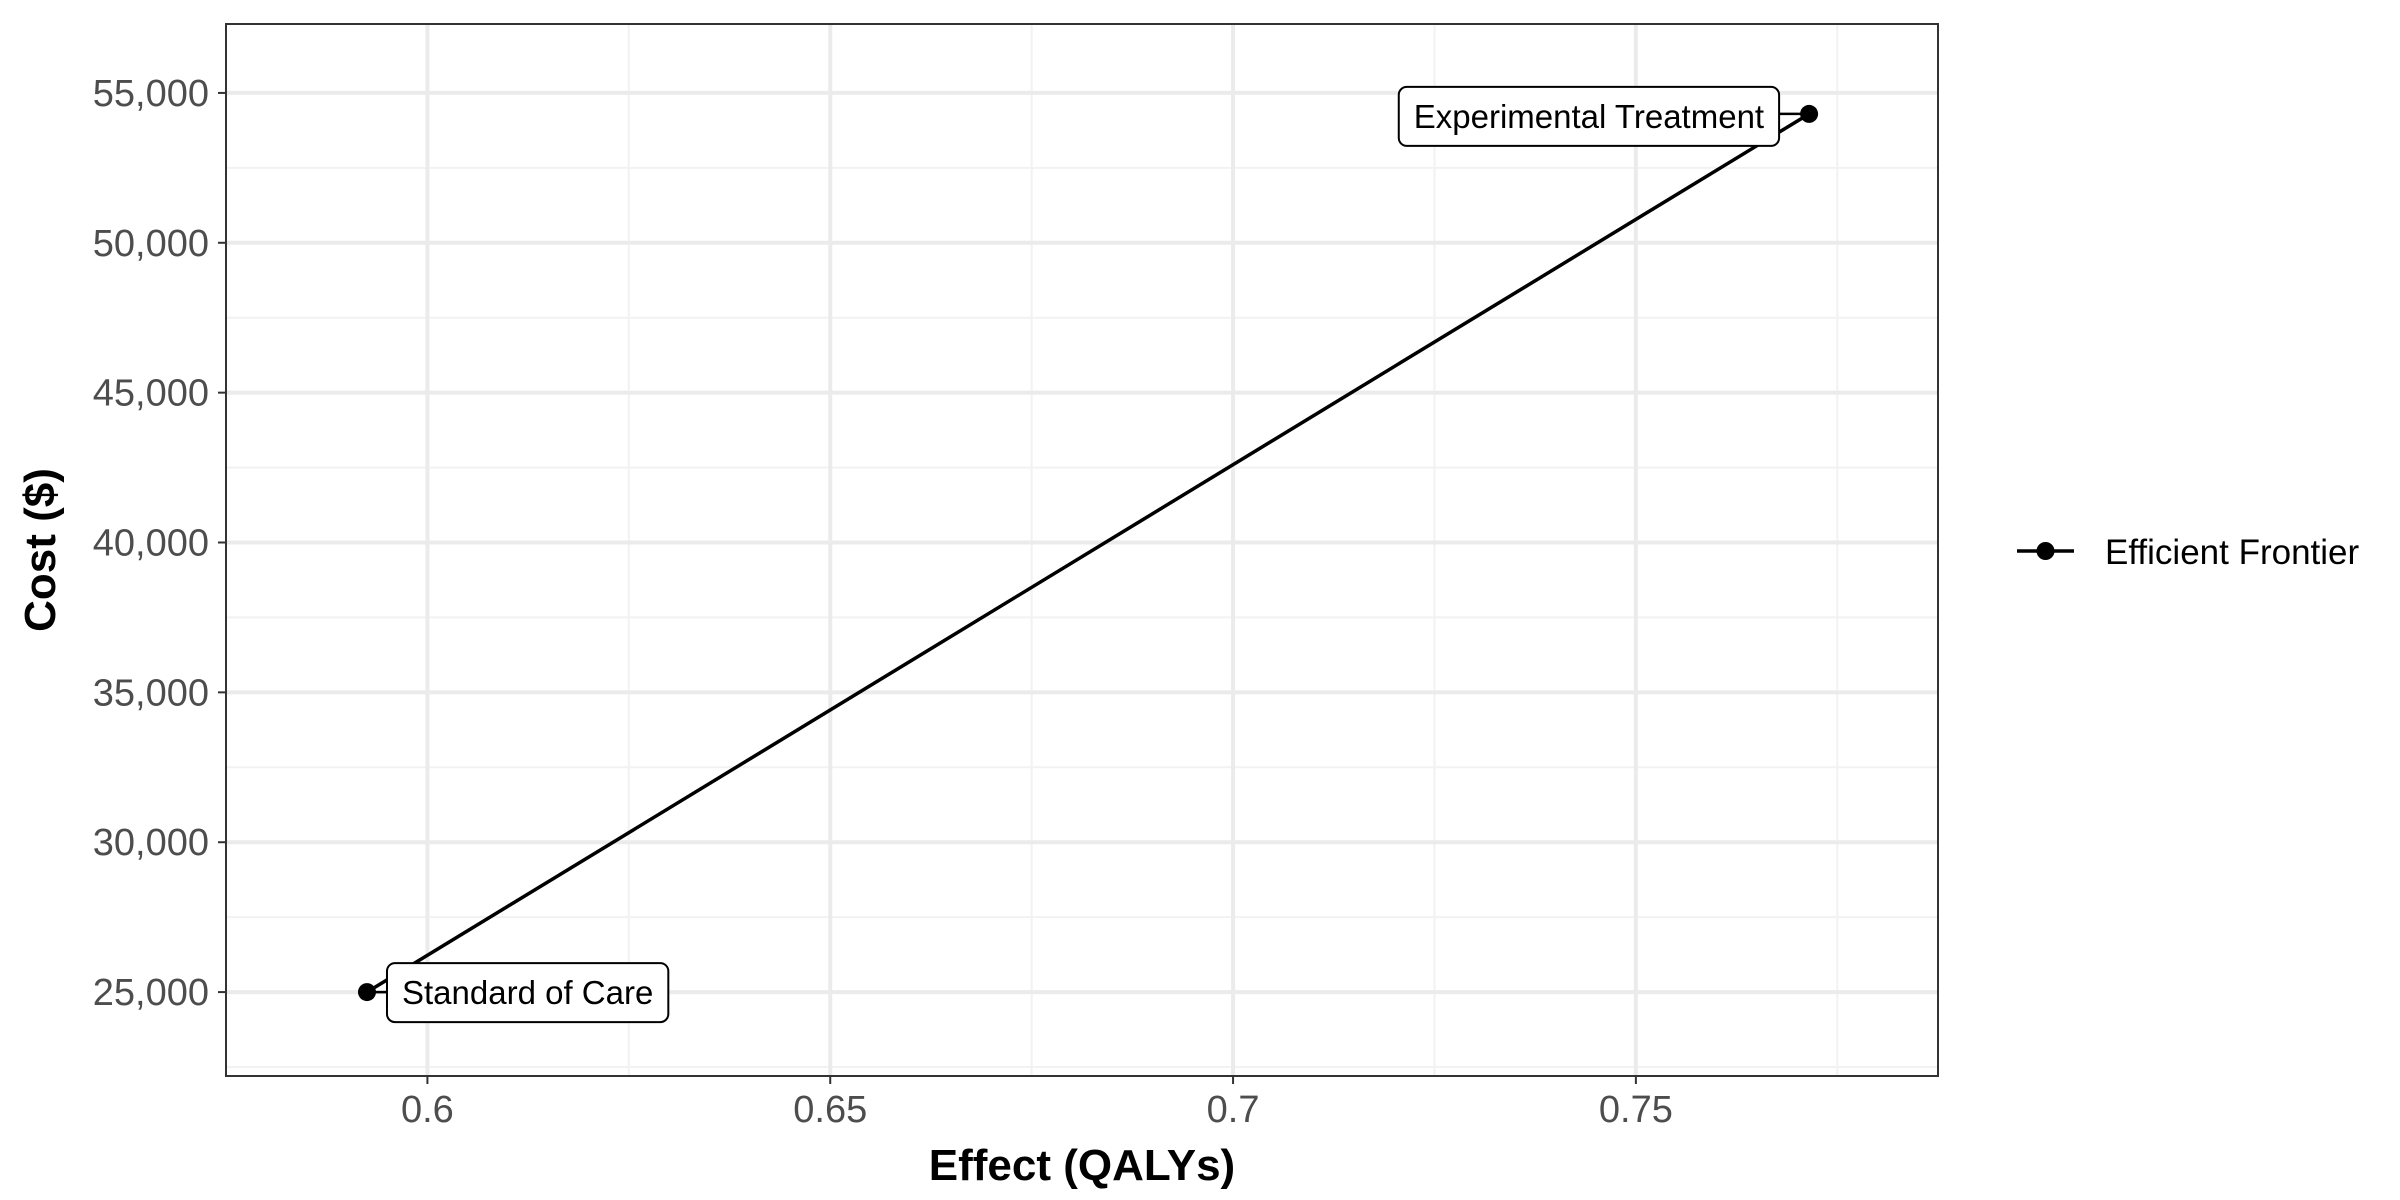  Describe the element at coordinates (40, 550) in the screenshot. I see `y-axis-title: Cost ($)` at that location.